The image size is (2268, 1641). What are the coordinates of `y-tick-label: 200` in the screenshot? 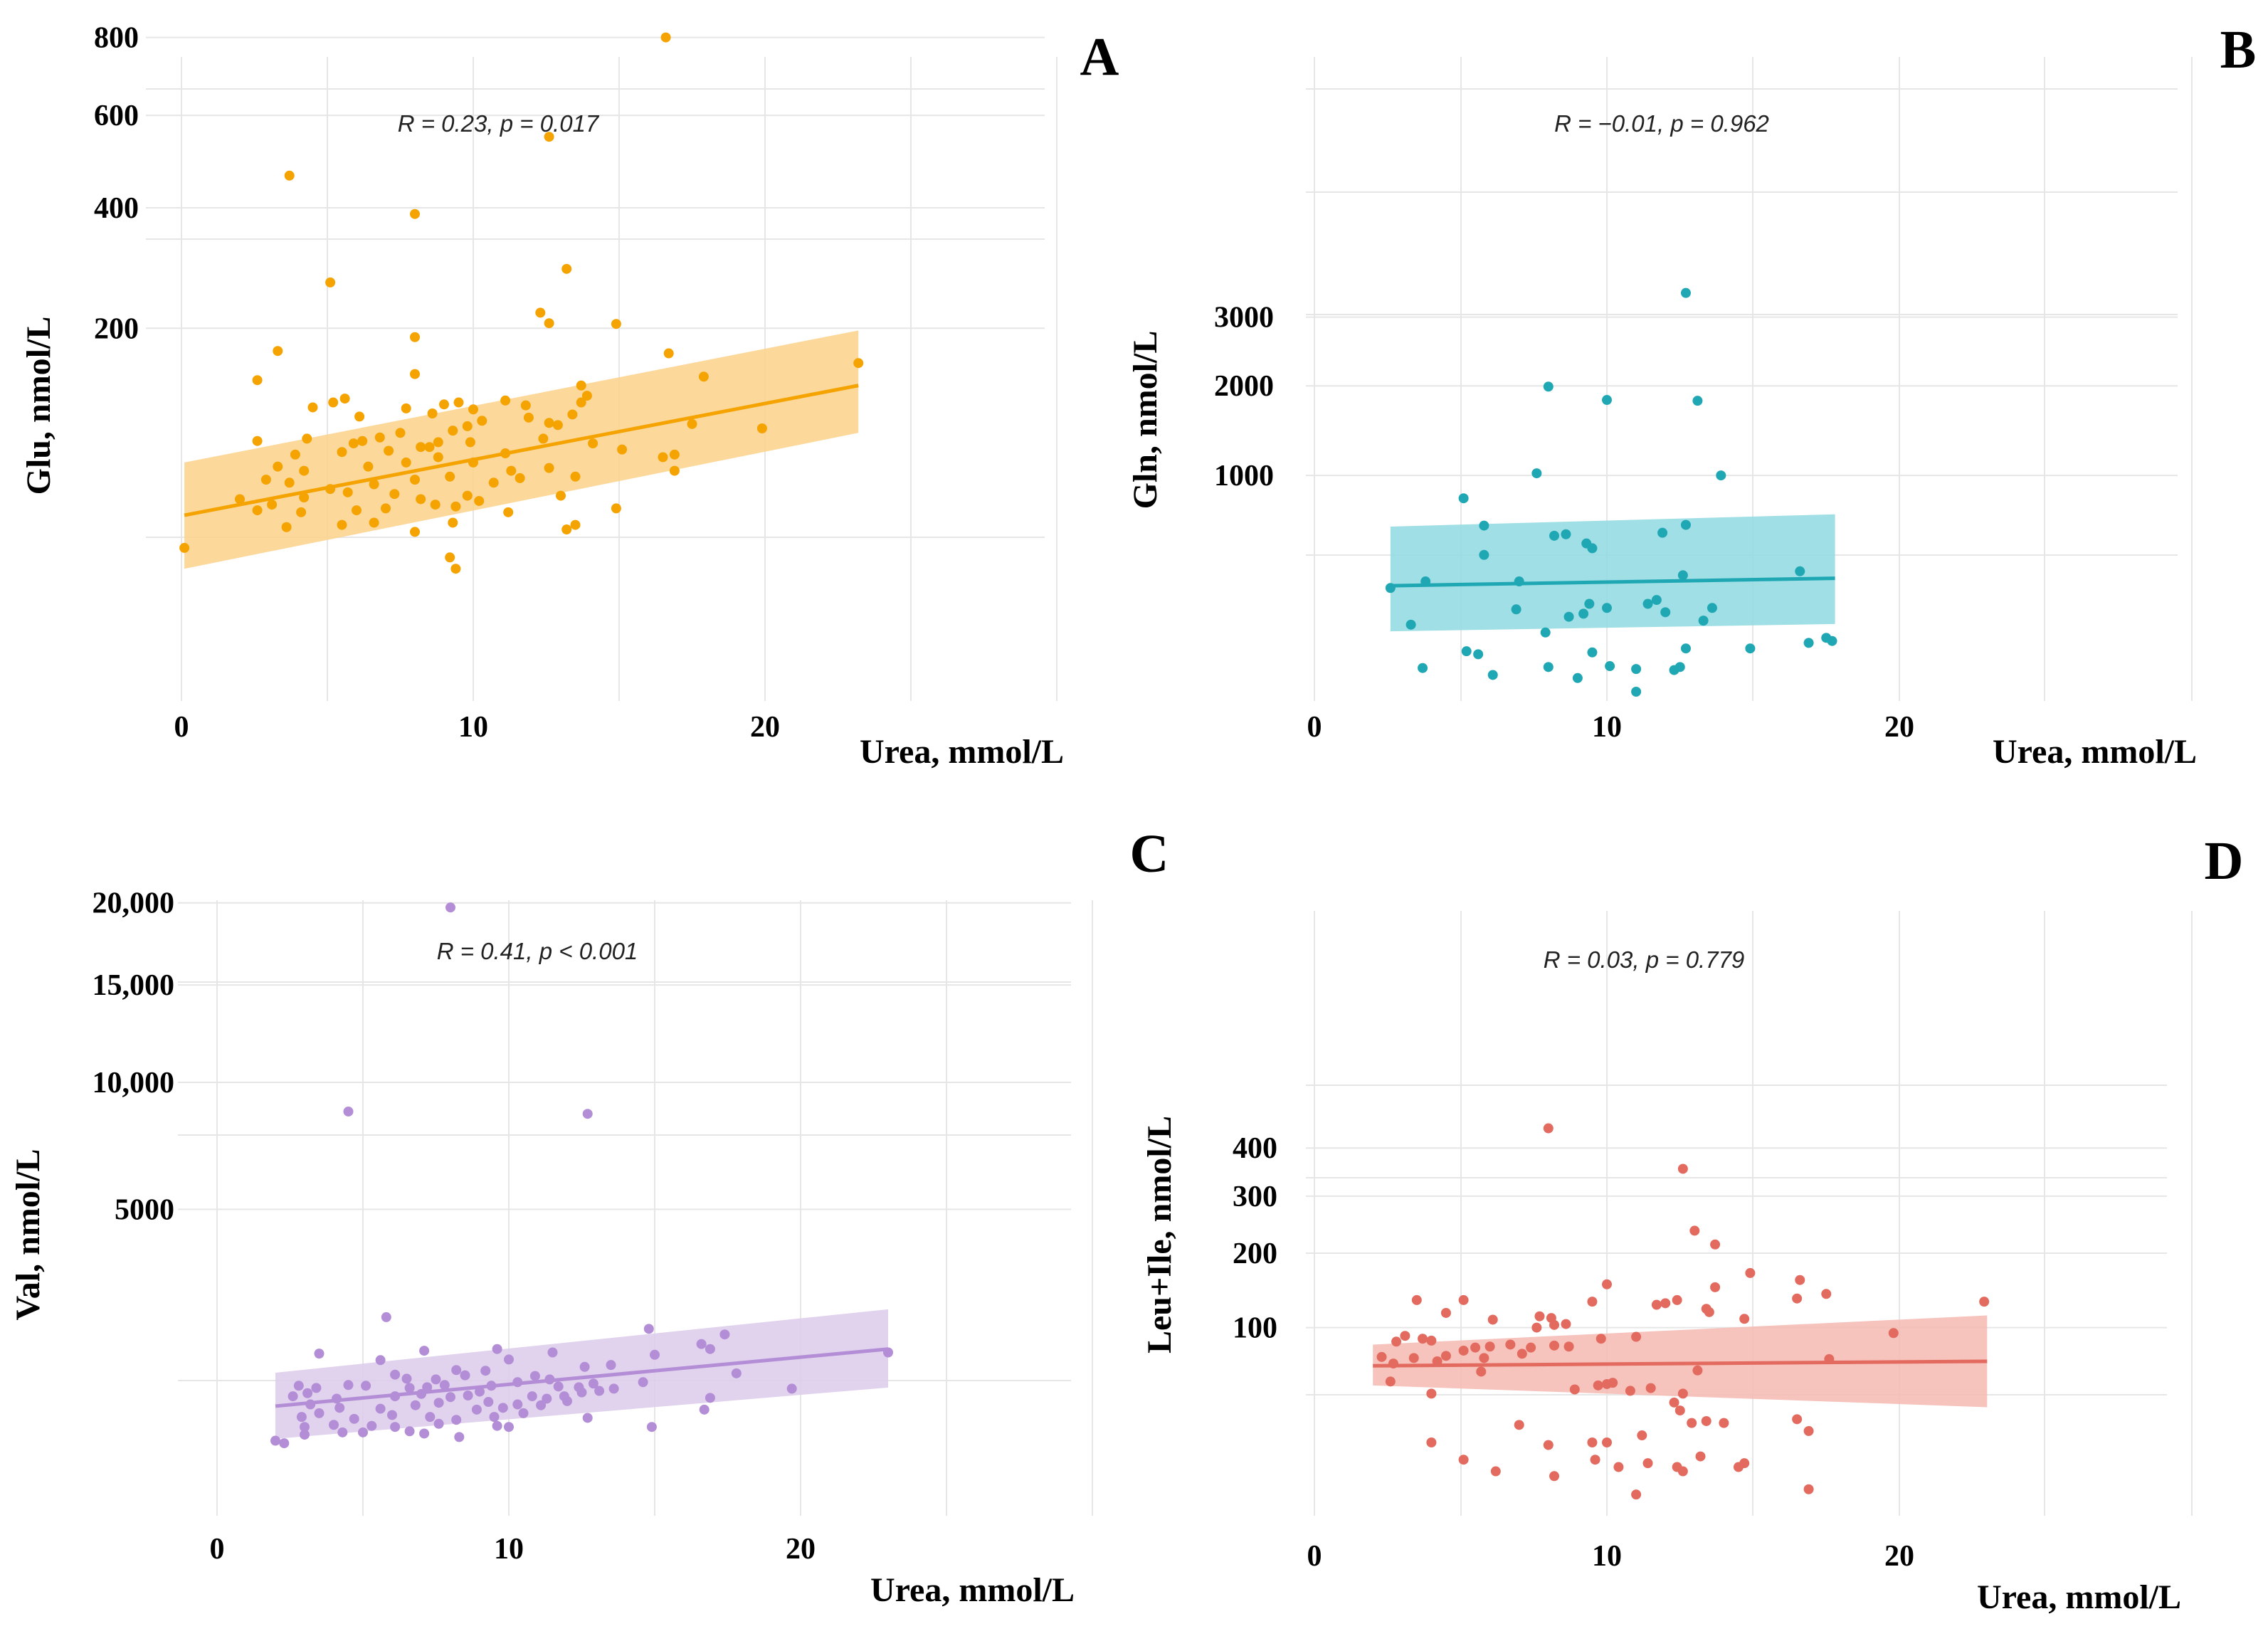 It's located at (1255, 1254).